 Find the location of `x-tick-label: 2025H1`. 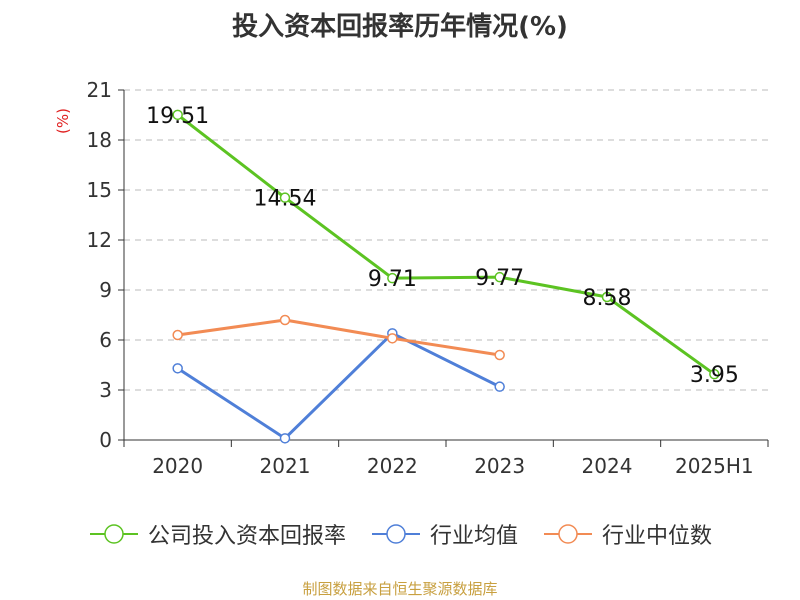

x-tick-label: 2025H1 is located at coordinates (714, 466).